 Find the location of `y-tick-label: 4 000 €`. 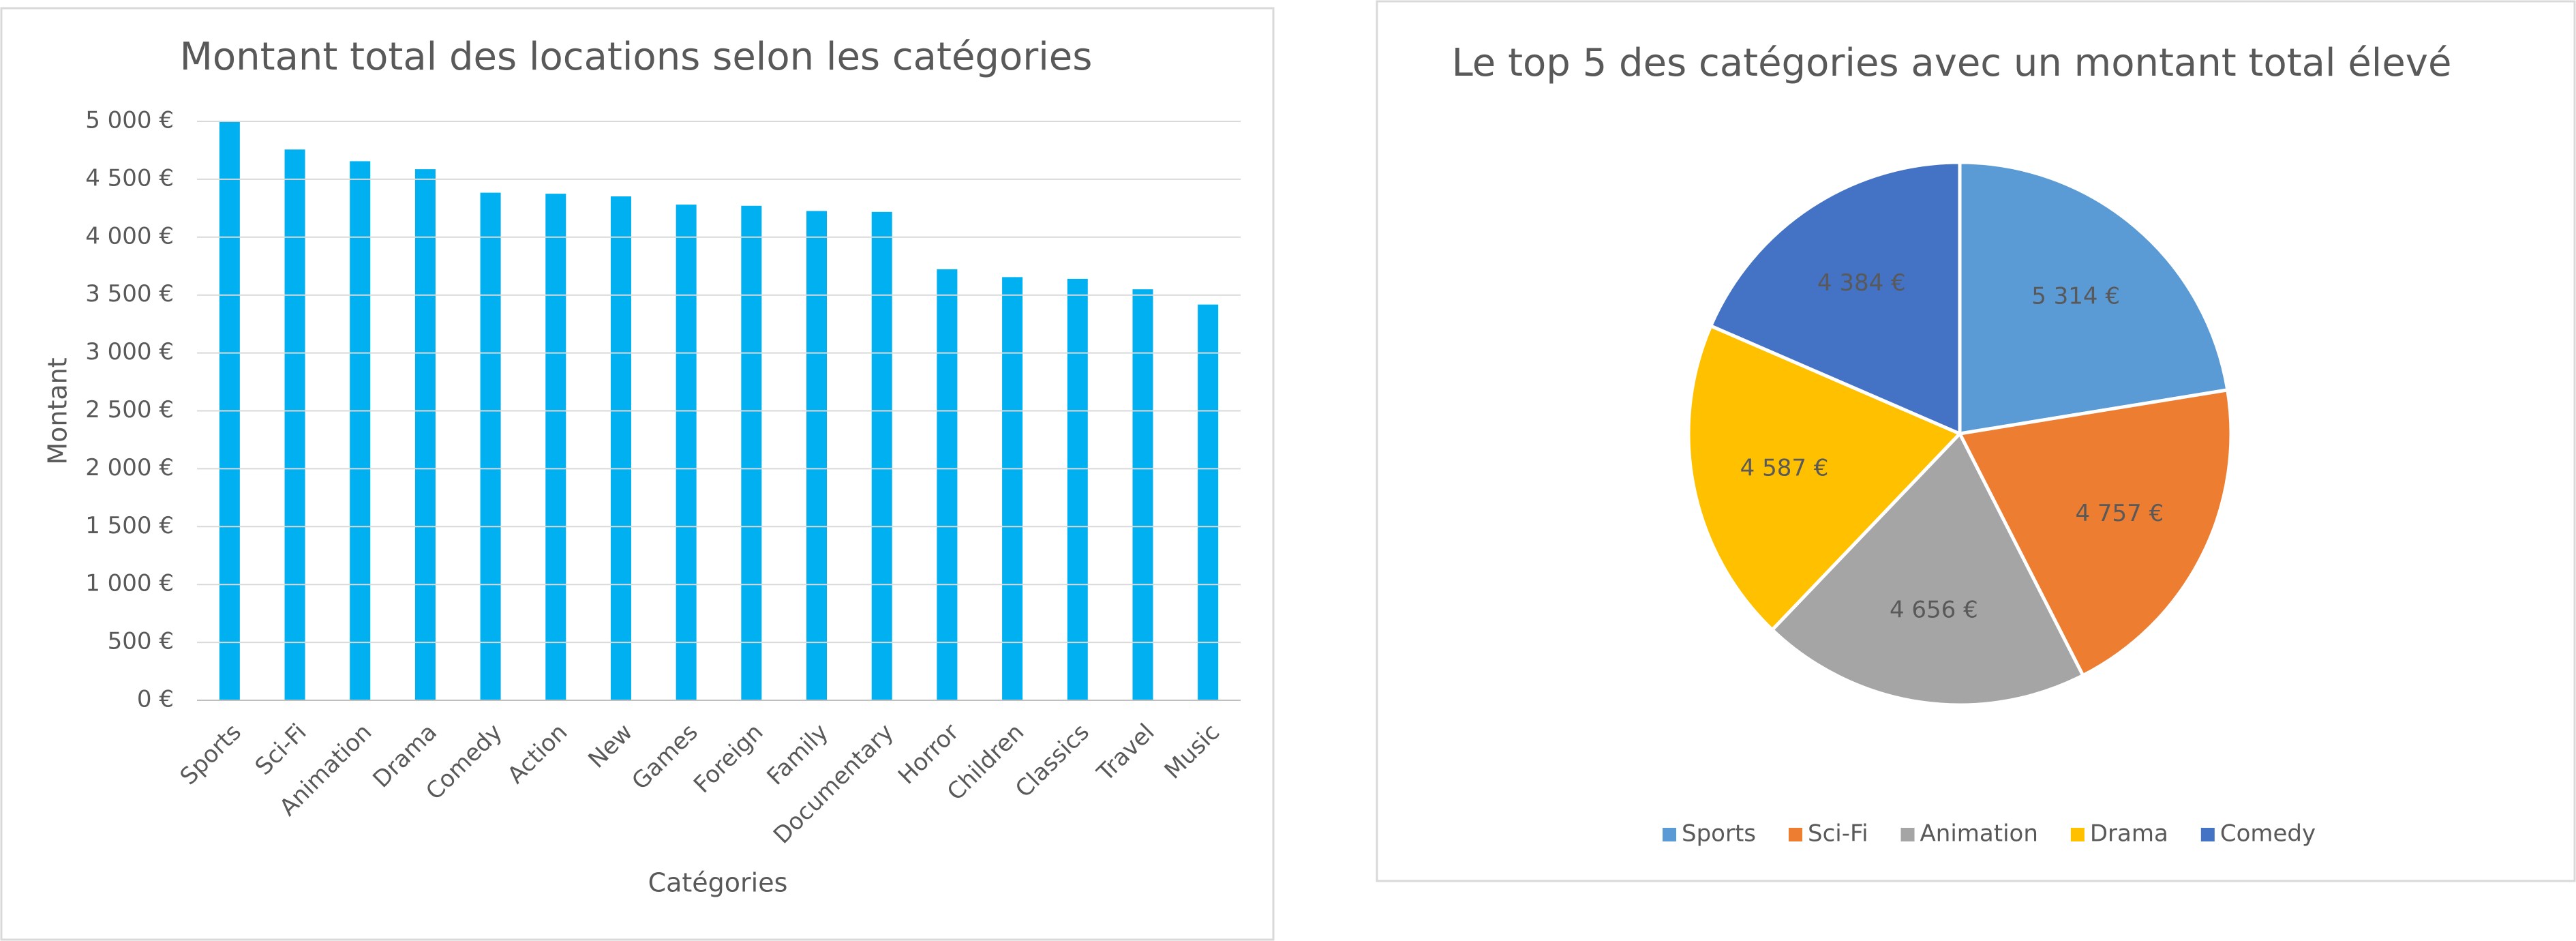

y-tick-label: 4 000 € is located at coordinates (129, 236).